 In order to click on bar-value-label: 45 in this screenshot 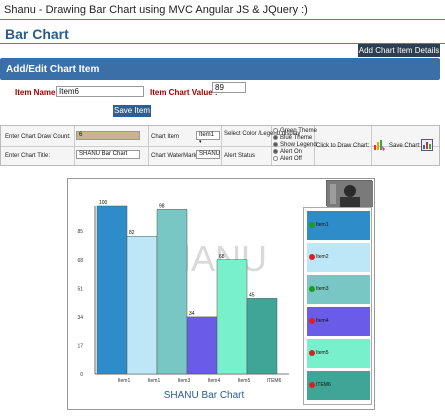, I will do `click(252, 295)`.